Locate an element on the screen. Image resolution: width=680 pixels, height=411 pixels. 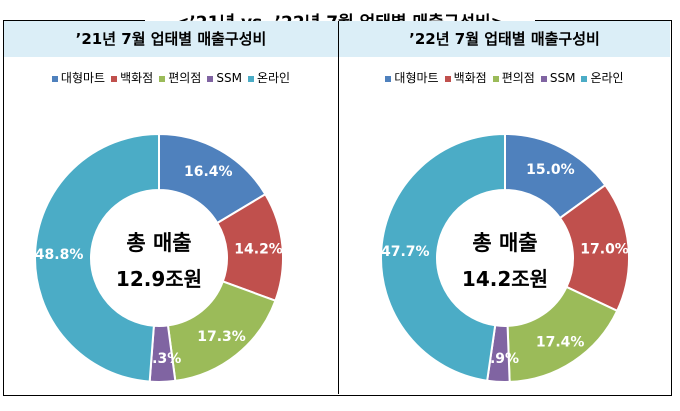
chart-title: ’21년 7월 업태별 매출구성비 is located at coordinates (171, 39).